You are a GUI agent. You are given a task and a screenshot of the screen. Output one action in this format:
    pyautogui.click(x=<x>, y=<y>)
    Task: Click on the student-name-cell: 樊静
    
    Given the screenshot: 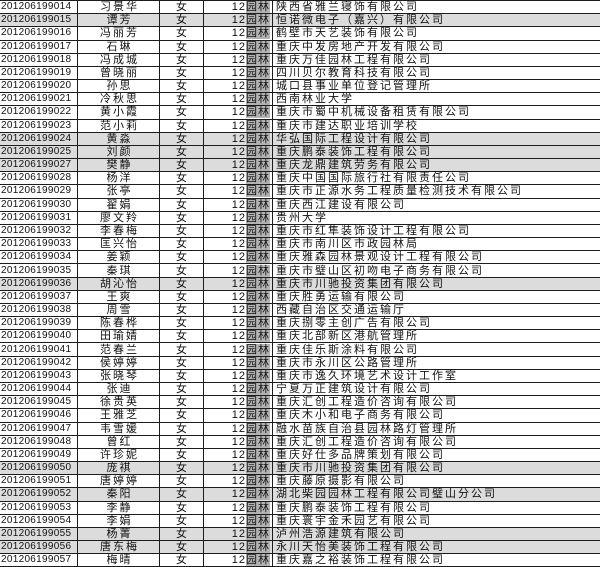 What is the action you would take?
    pyautogui.click(x=119, y=166)
    